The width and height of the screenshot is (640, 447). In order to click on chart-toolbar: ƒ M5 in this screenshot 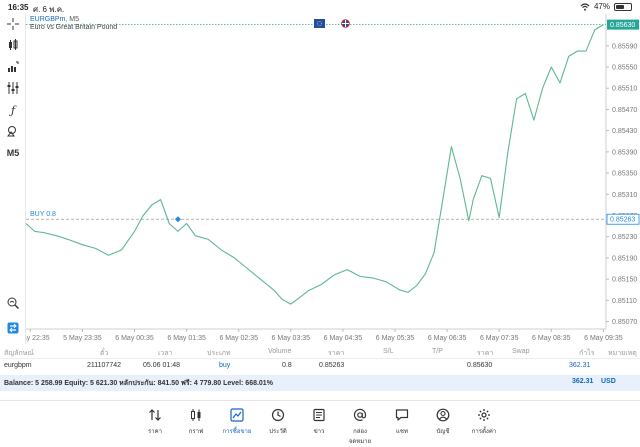, I will do `click(13, 179)`.